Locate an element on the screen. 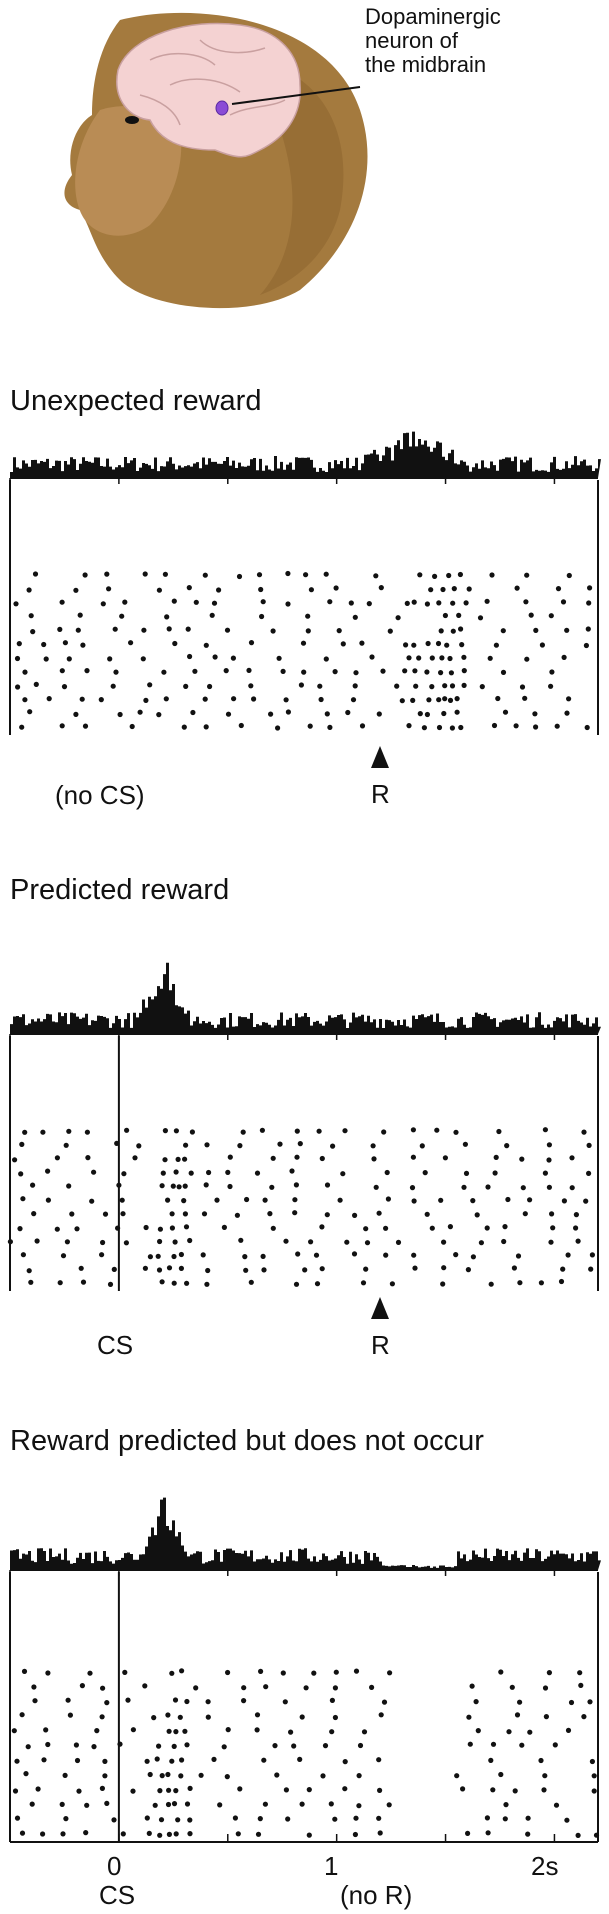 This screenshot has width=609, height=1914. annotation-line-3: the midbrain is located at coordinates (426, 64).